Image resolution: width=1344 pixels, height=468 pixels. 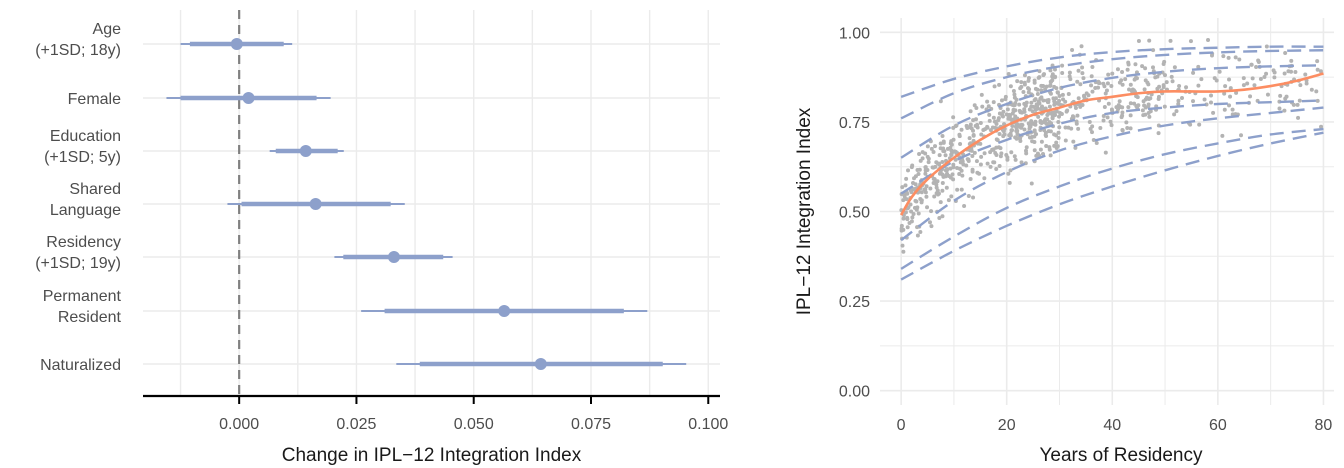 What do you see at coordinates (854, 123) in the screenshot?
I see `y-tick-label: 0.75` at bounding box center [854, 123].